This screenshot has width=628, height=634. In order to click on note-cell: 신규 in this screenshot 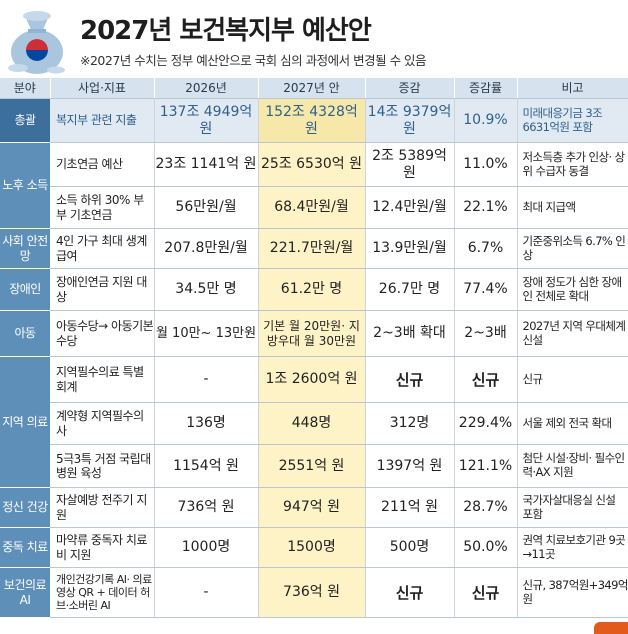, I will do `click(572, 379)`.